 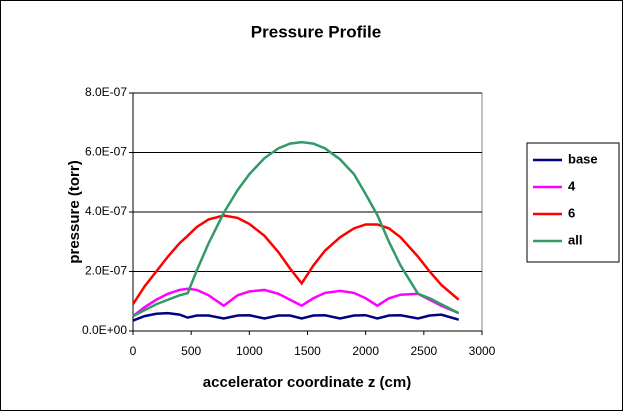 What do you see at coordinates (307, 351) in the screenshot?
I see `x-tick-label: 1500` at bounding box center [307, 351].